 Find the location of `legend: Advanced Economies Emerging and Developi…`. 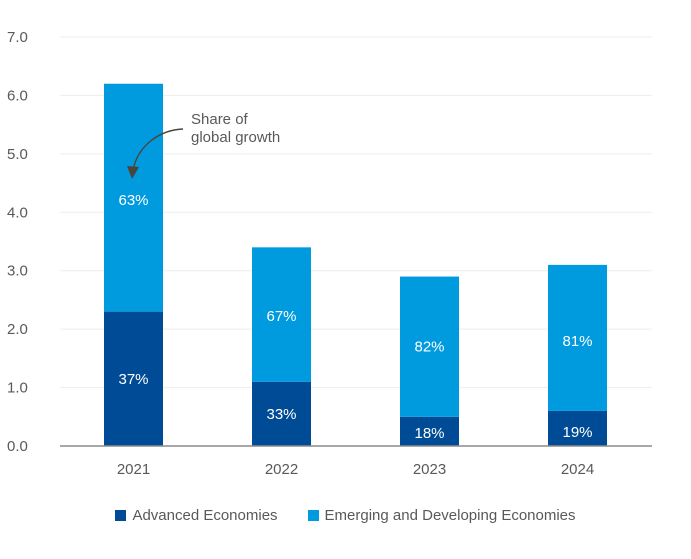

legend: Advanced Economies Emerging and Developi… is located at coordinates (345, 515).